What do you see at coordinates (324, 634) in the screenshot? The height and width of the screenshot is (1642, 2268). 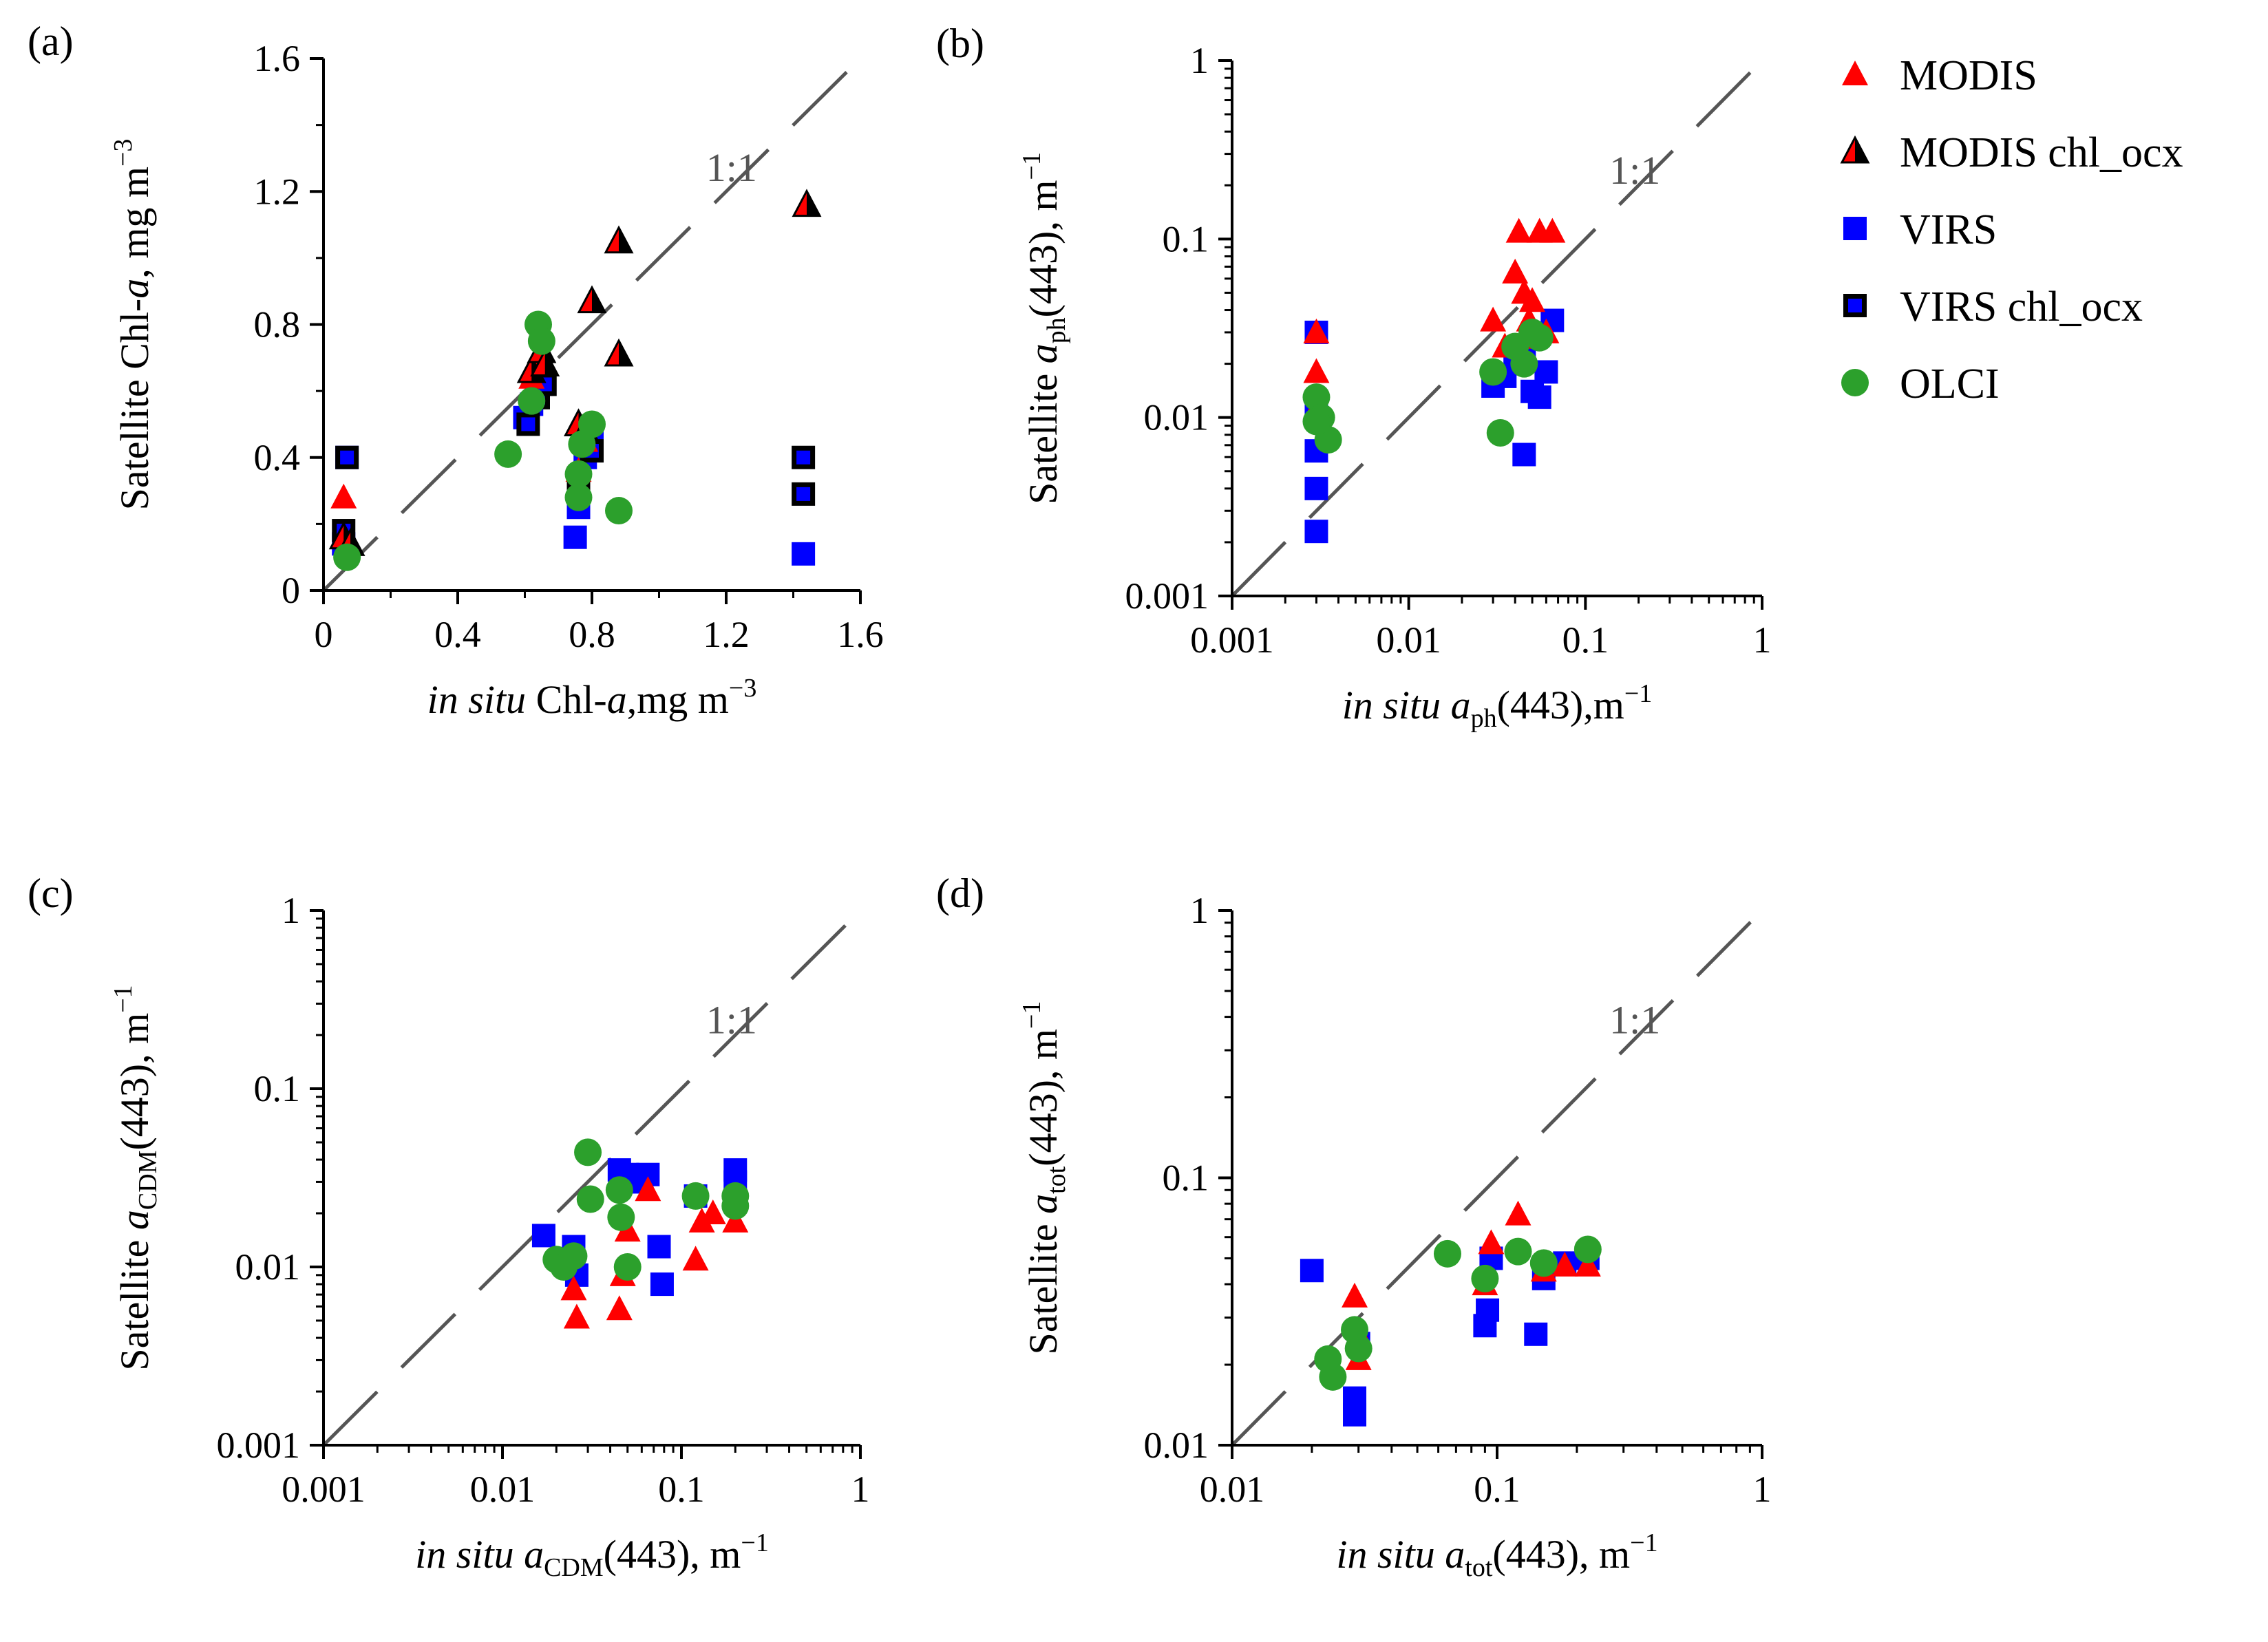 I see `x-tick-label: 0` at bounding box center [324, 634].